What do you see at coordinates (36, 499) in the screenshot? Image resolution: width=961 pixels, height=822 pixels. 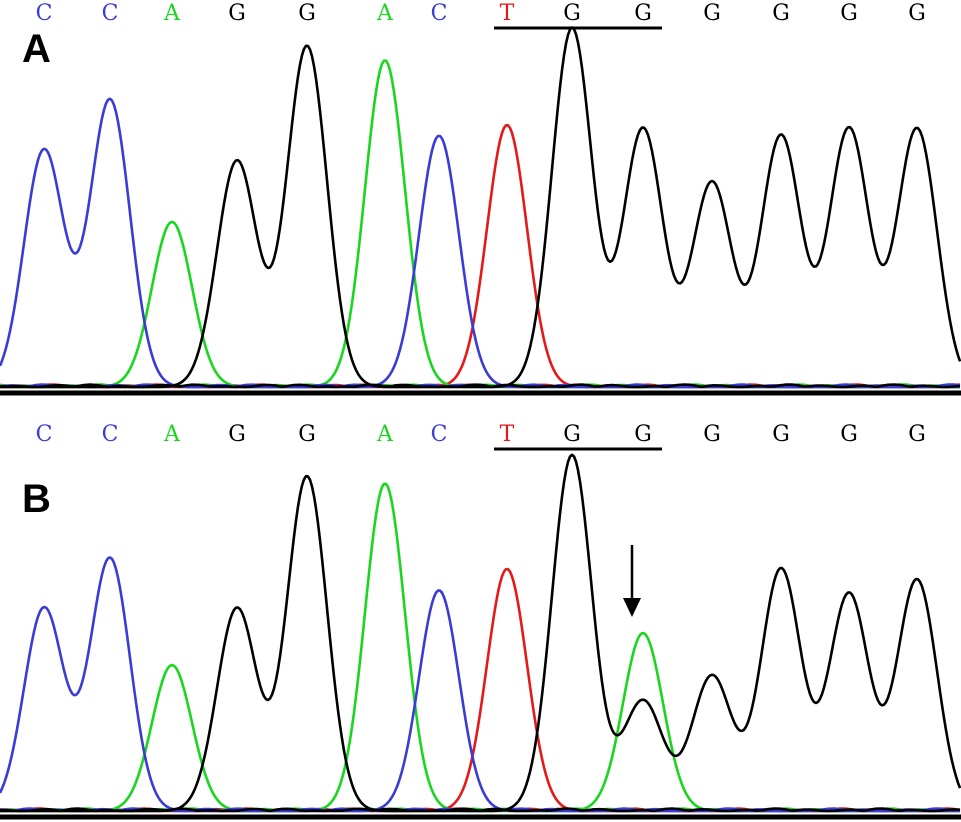 I see `panel-label-b: B` at bounding box center [36, 499].